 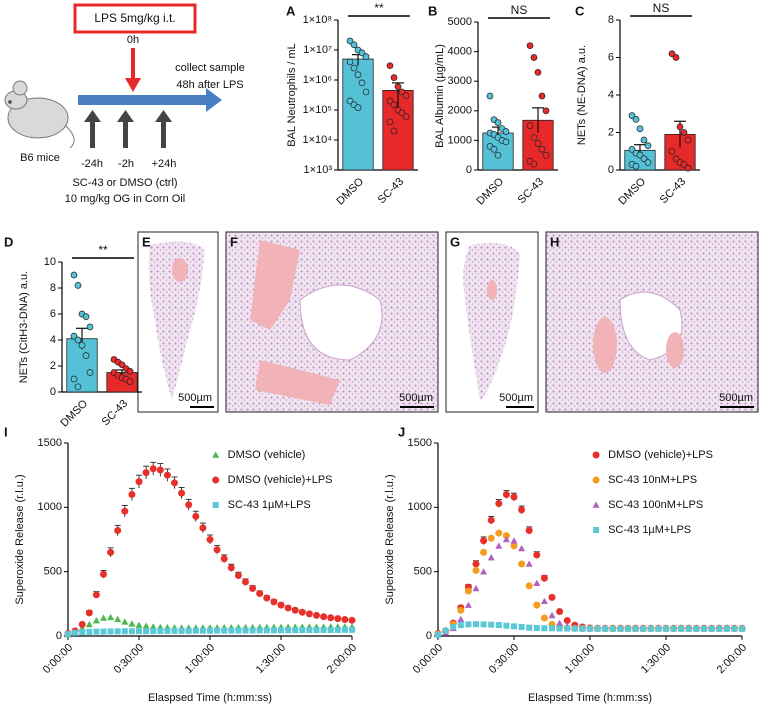 I want to click on dose-arrows, so click(x=128, y=129).